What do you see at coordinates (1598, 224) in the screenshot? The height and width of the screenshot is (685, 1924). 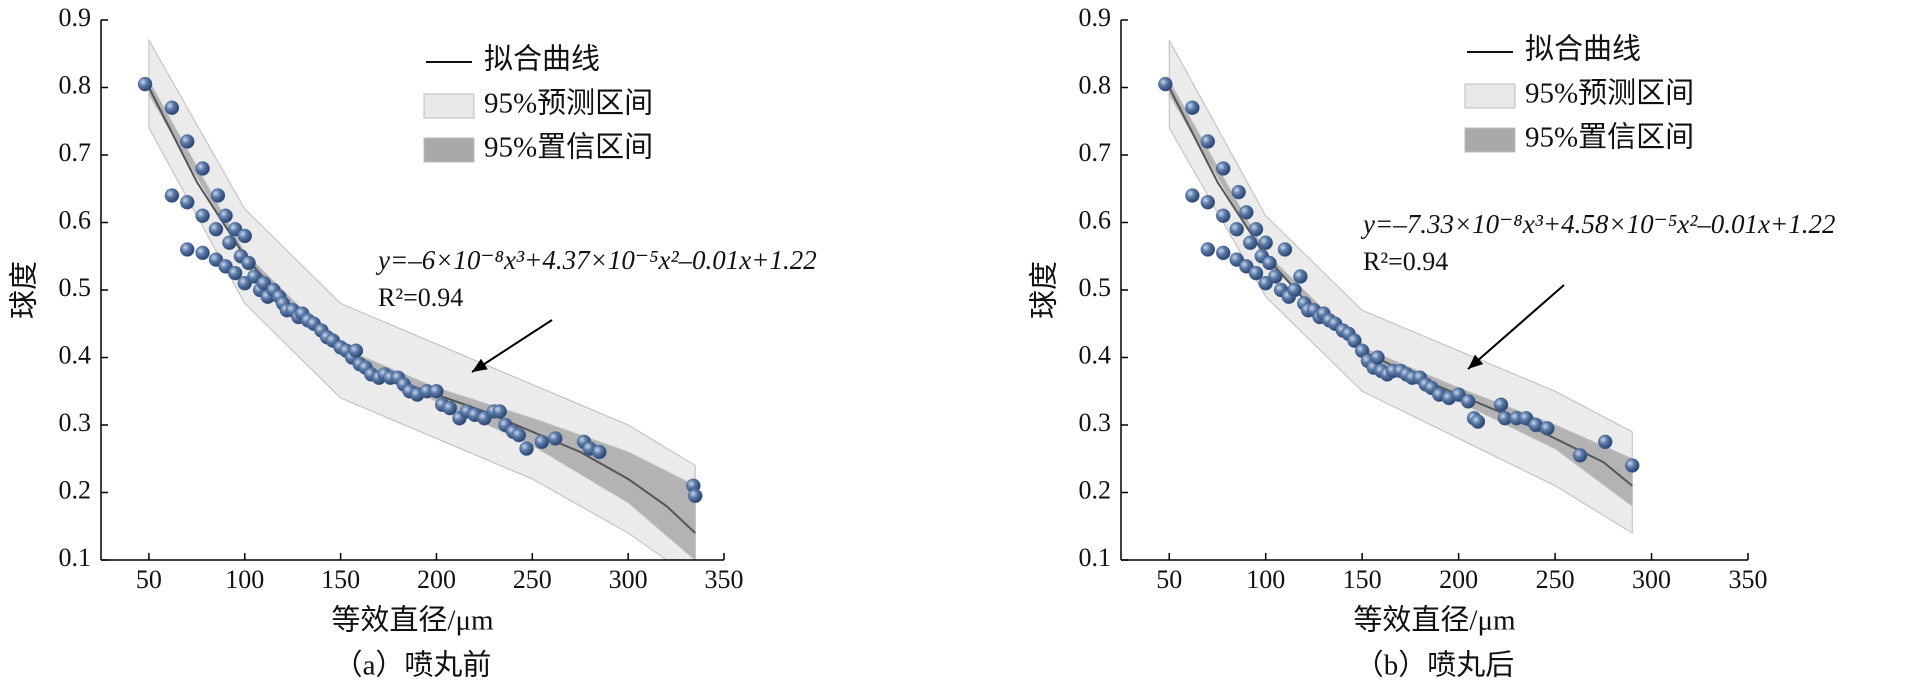 I see `annotation: y=–7.33×10⁻⁸x³+4.58×10⁻⁵x²–0.01x+1.22` at bounding box center [1598, 224].